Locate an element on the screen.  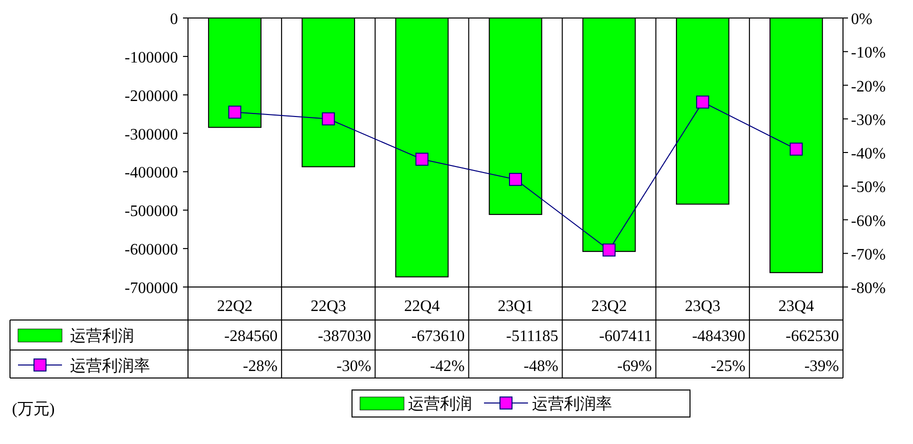
y2-tick-label: -70% is located at coordinates (868, 255).